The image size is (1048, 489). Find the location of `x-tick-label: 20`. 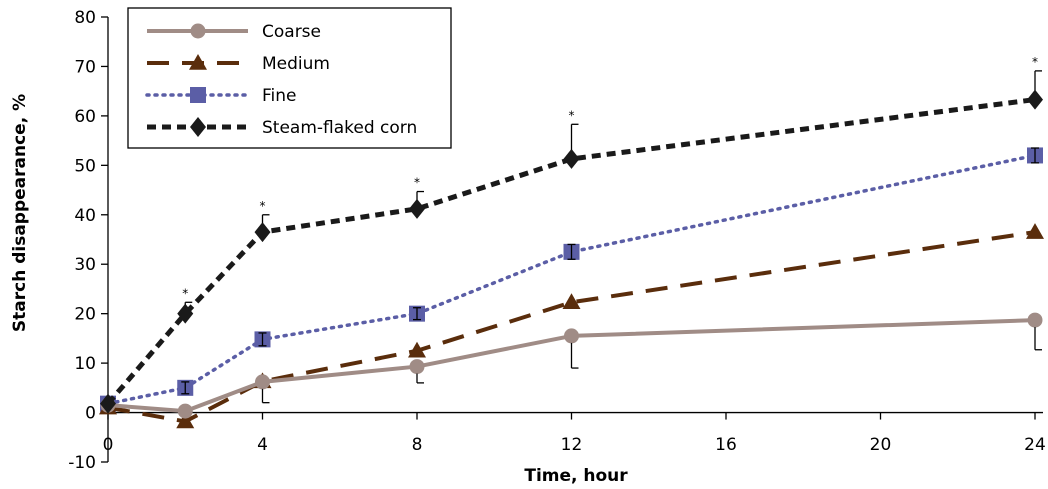

x-tick-label: 20 is located at coordinates (881, 445).